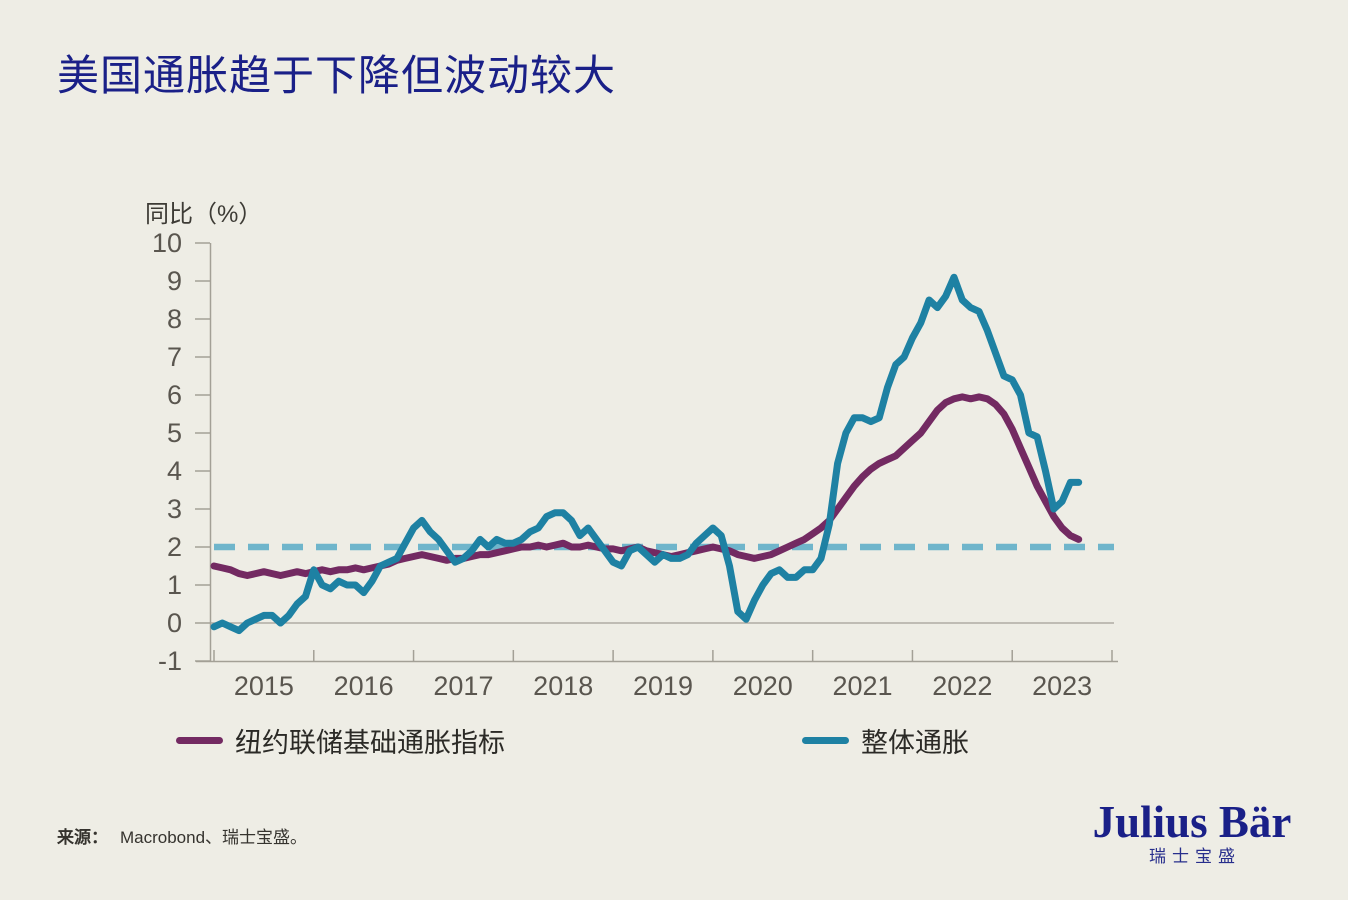  I want to click on y-tick-label: 10, so click(166, 243).